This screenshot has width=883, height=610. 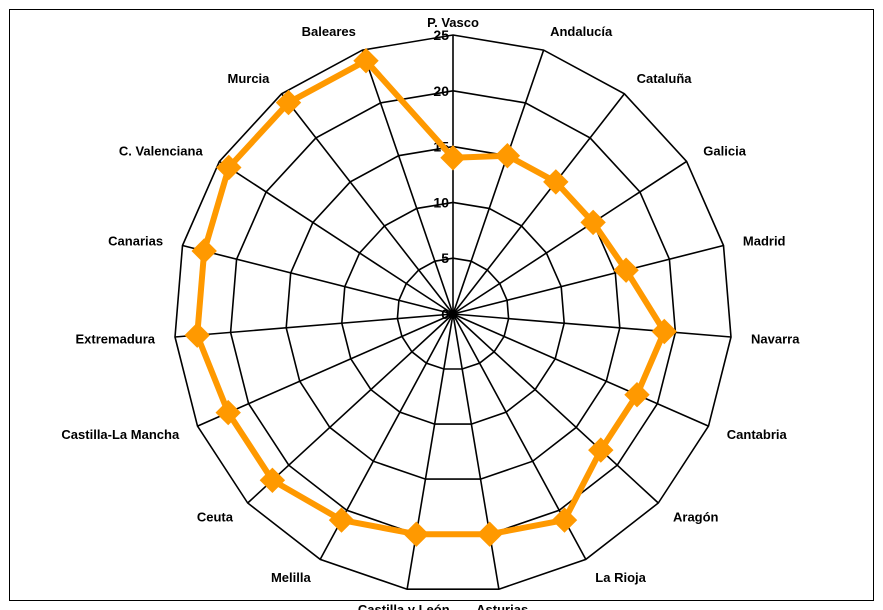 What do you see at coordinates (291, 577) in the screenshot?
I see `category-label-11: Melilla` at bounding box center [291, 577].